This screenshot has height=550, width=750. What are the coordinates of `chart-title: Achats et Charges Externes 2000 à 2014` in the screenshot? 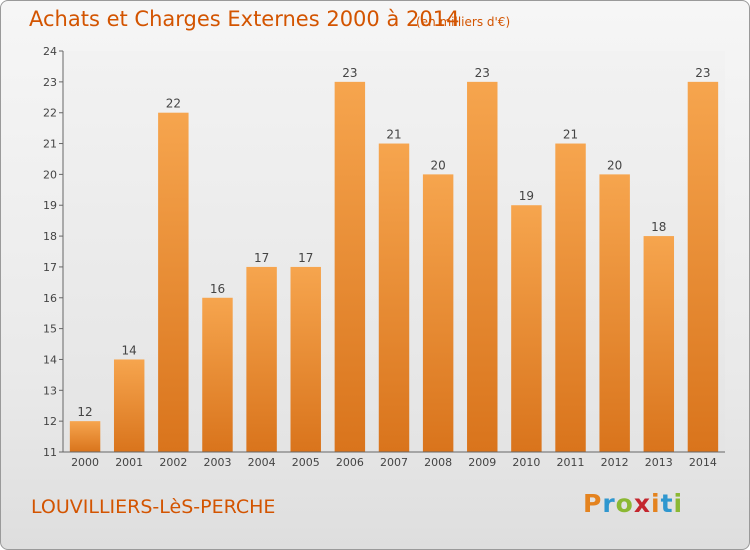 It's located at (244, 19).